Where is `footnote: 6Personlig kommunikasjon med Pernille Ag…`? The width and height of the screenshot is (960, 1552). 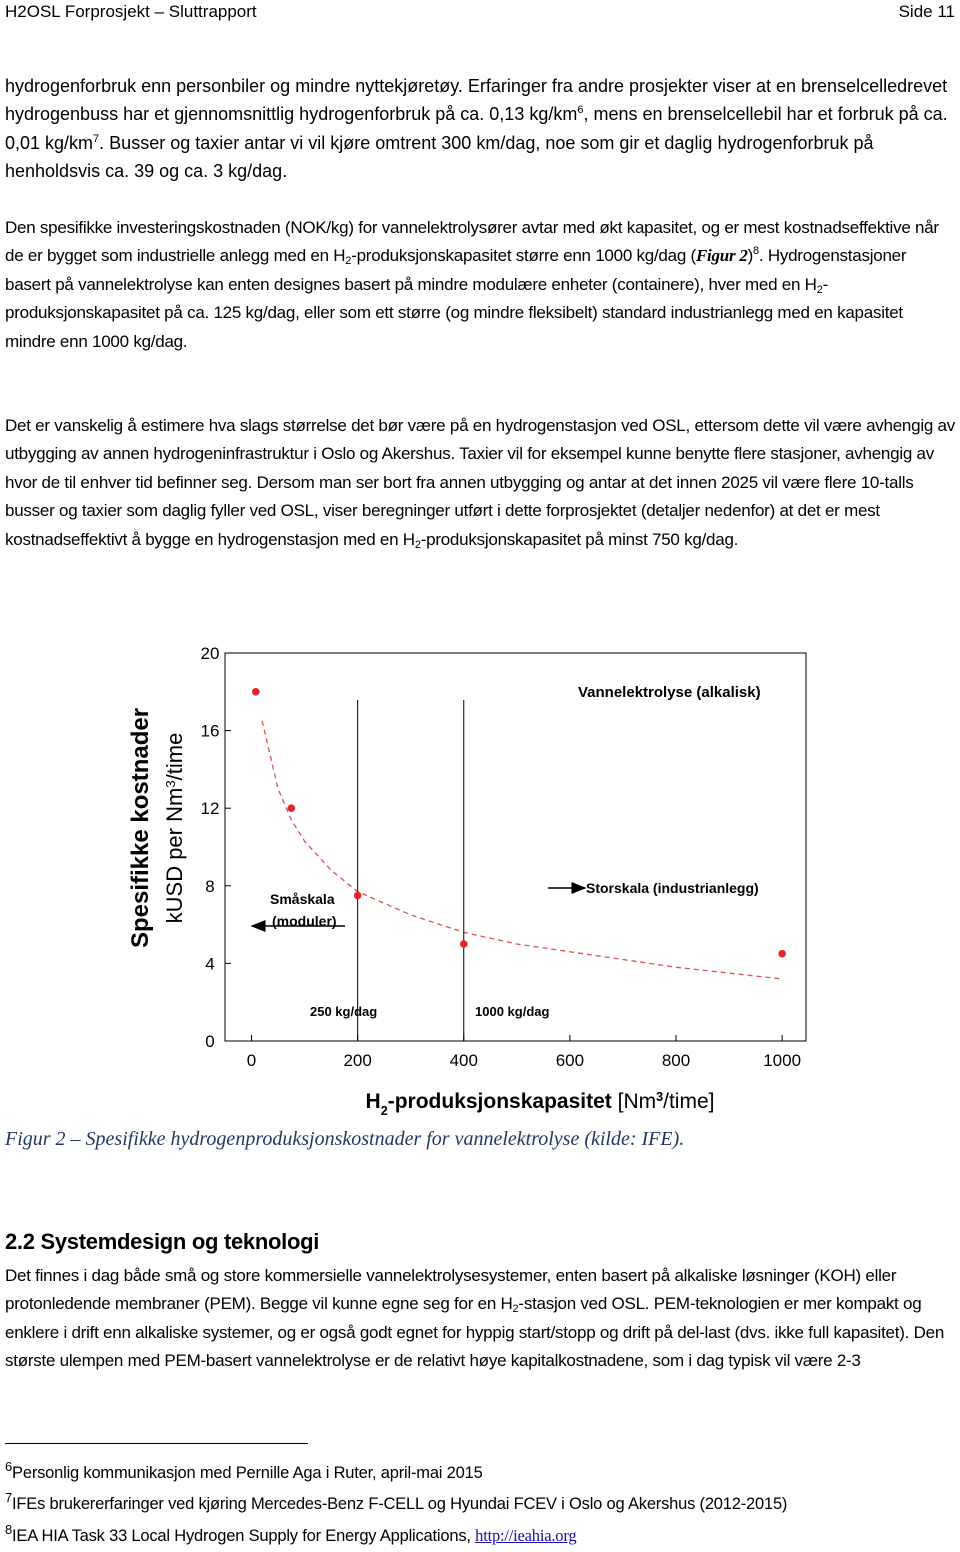 footnote: 6Personlig kommunikasjon med Pernille Ag… is located at coordinates (480, 1473).